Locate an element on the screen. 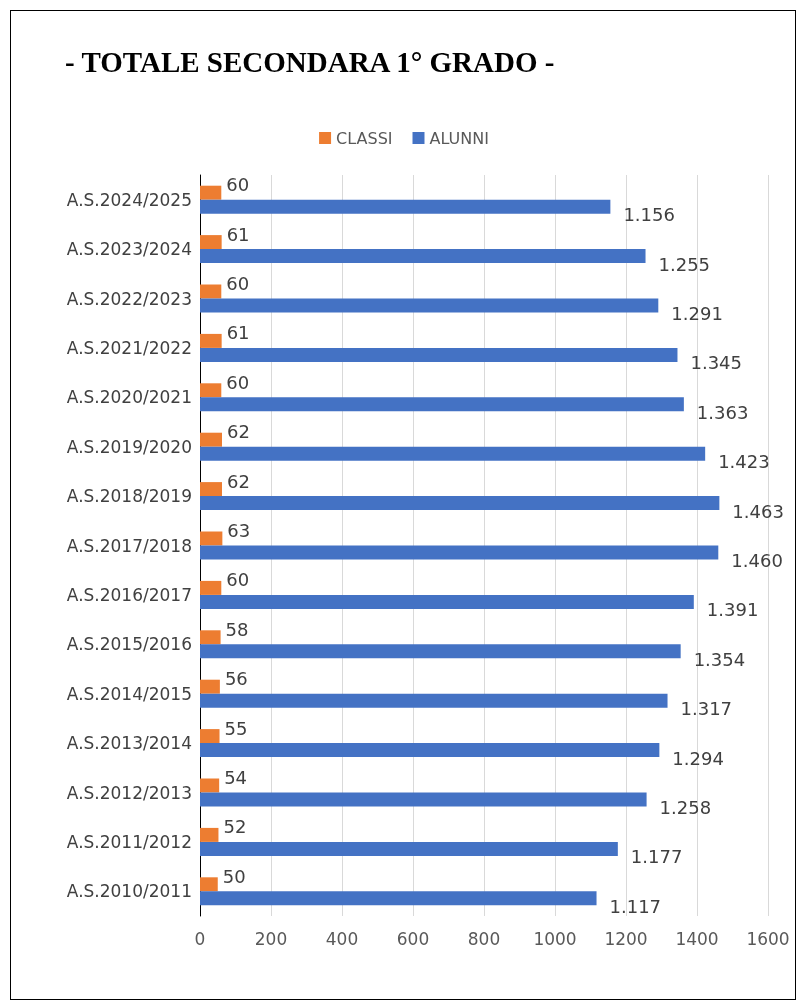  data-label: 1.177 is located at coordinates (656, 857).